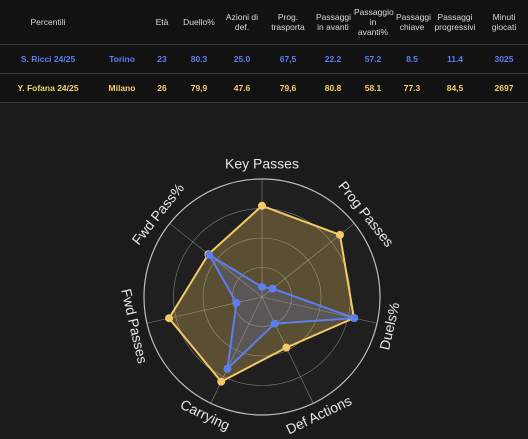 The image size is (528, 439). I want to click on table-cell: 23, so click(162, 58).